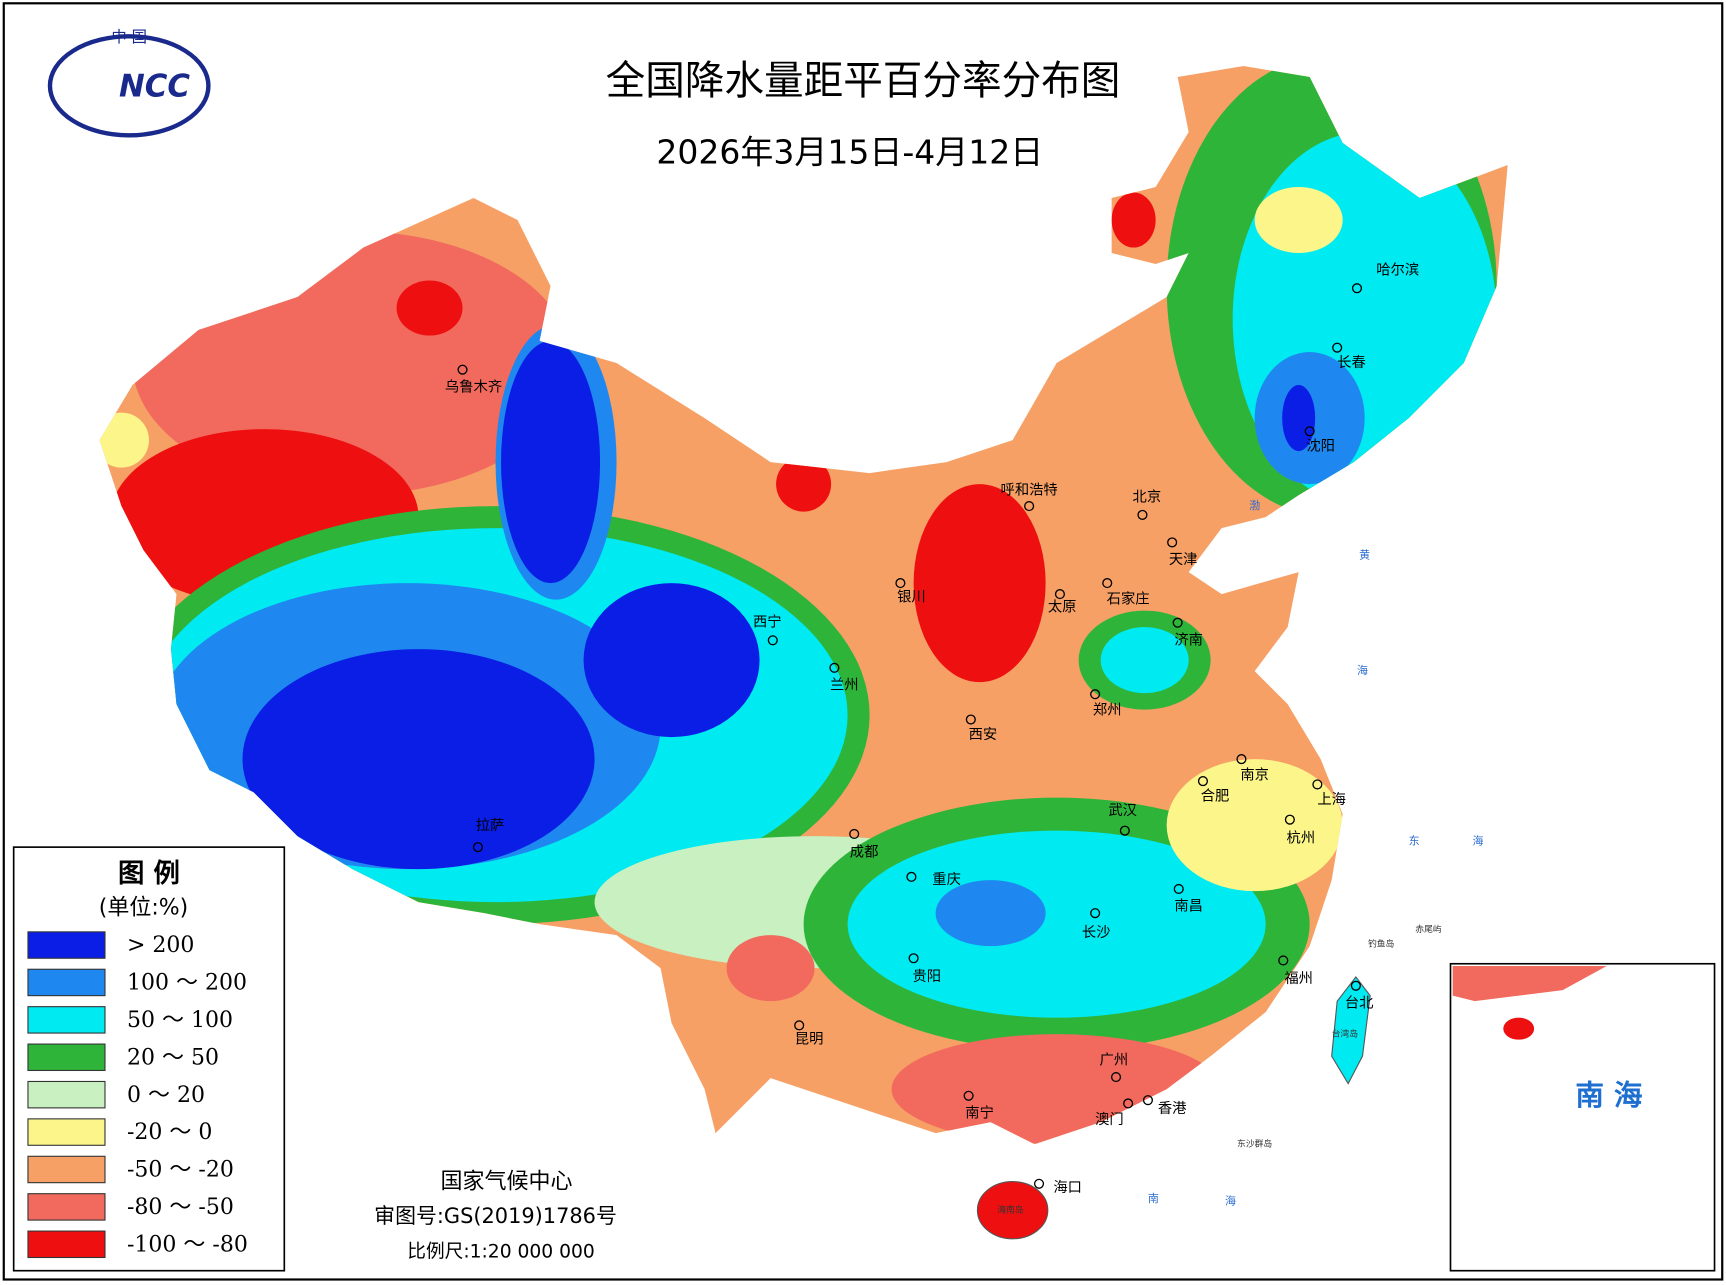 This screenshot has width=1726, height=1285. Describe the element at coordinates (1359, 1002) in the screenshot. I see `city-label: 台北` at that location.